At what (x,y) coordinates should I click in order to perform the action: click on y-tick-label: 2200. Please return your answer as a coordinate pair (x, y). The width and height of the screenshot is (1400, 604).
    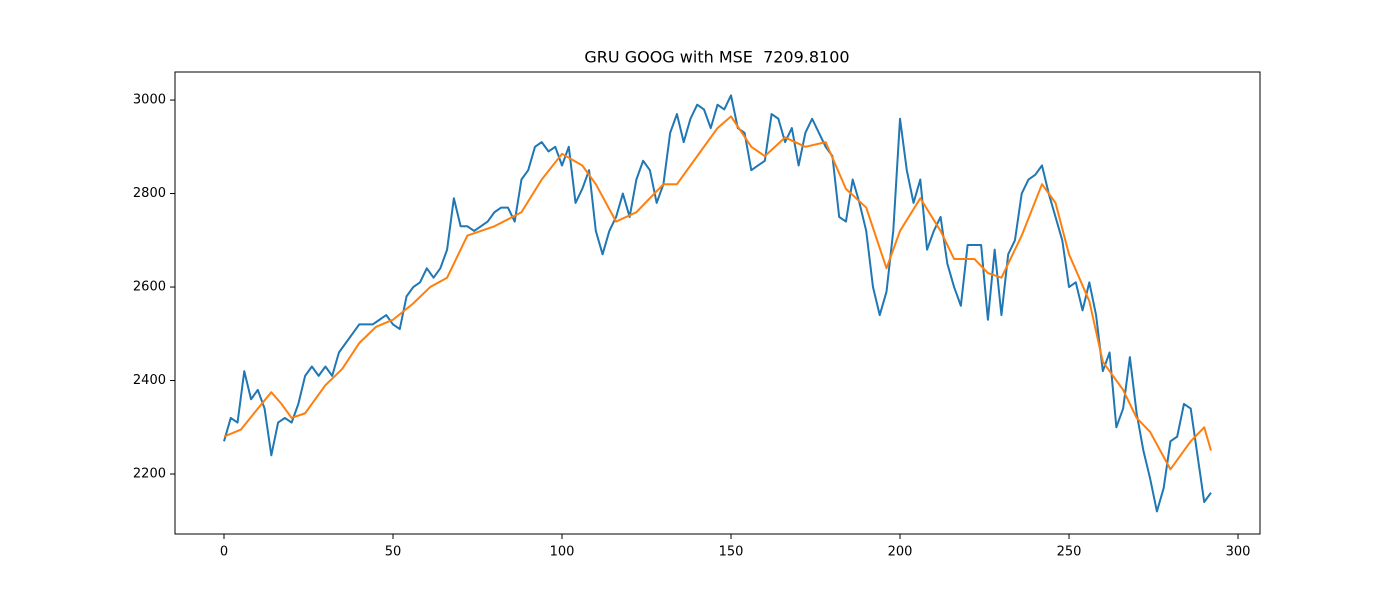
    Looking at the image, I should click on (149, 474).